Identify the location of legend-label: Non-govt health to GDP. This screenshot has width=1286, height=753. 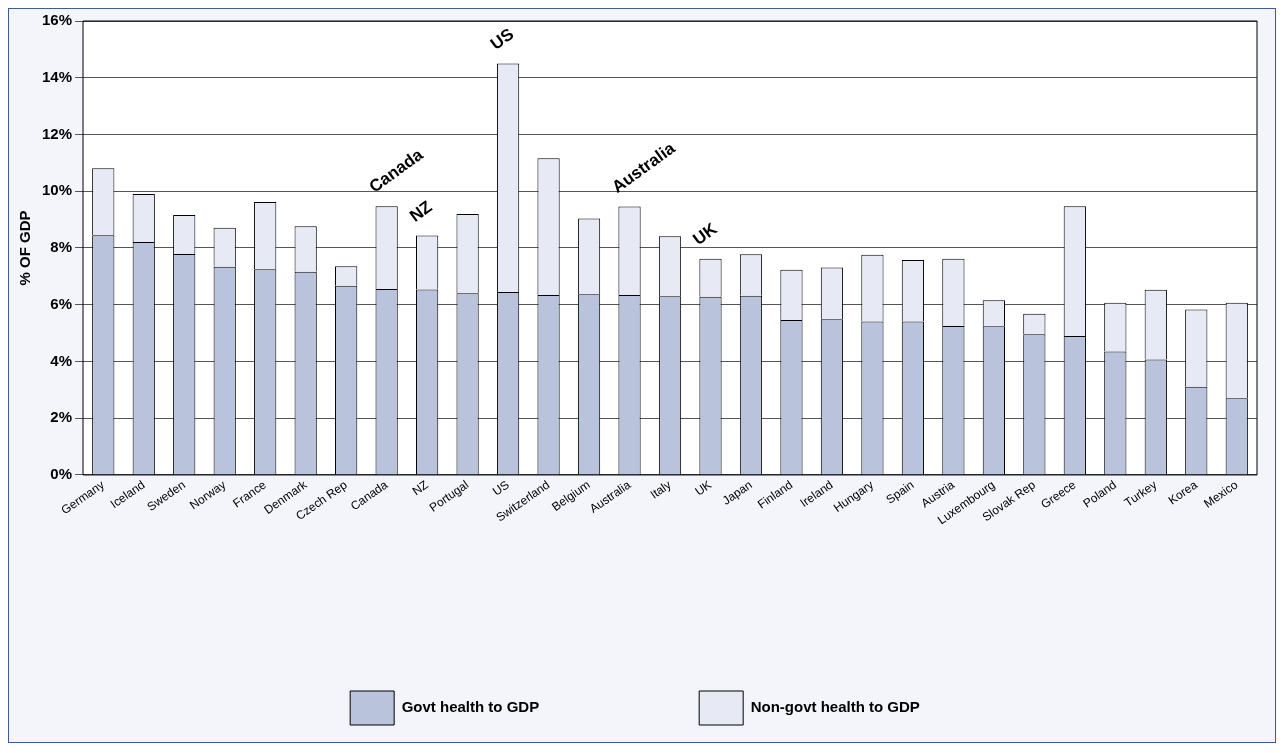
(835, 707).